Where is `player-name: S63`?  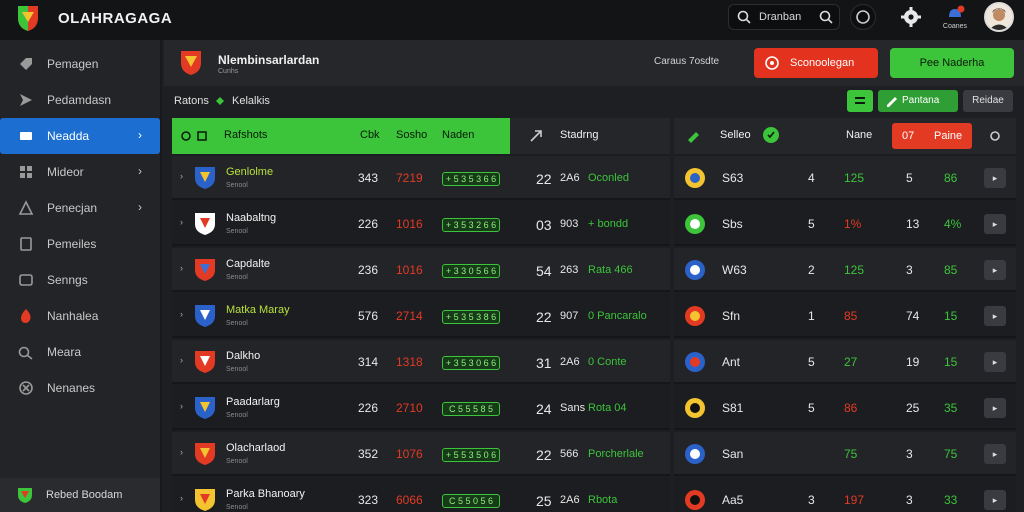
player-name: S63 is located at coordinates (733, 178).